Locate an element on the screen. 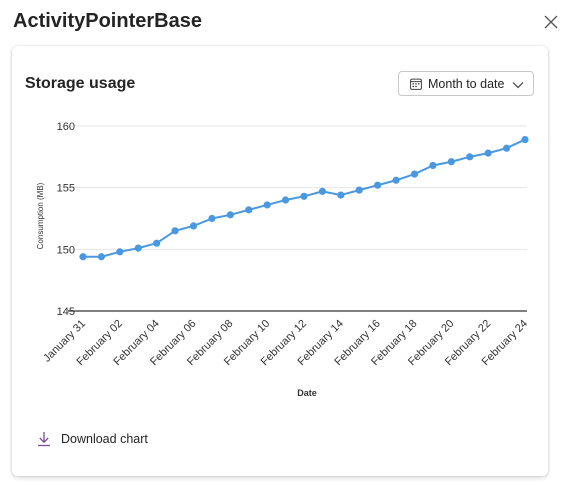 The width and height of the screenshot is (567, 492). y-tick-label: 160 is located at coordinates (66, 127).